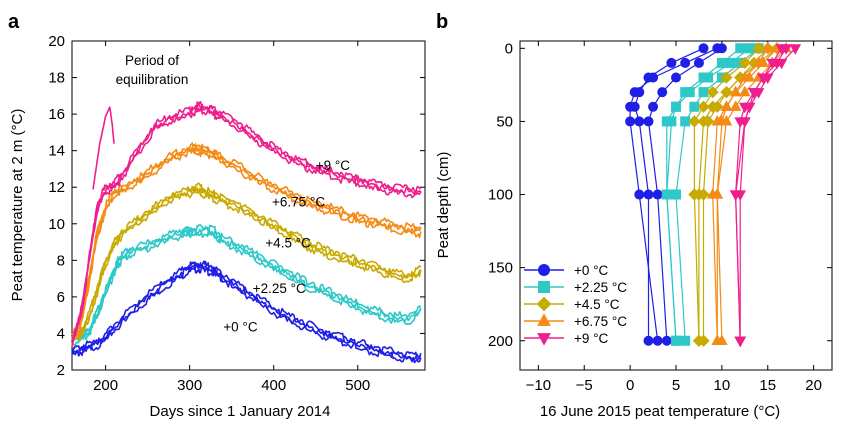 The height and width of the screenshot is (426, 844). Describe the element at coordinates (600, 321) in the screenshot. I see `legend-label: +6.75 °C` at that location.